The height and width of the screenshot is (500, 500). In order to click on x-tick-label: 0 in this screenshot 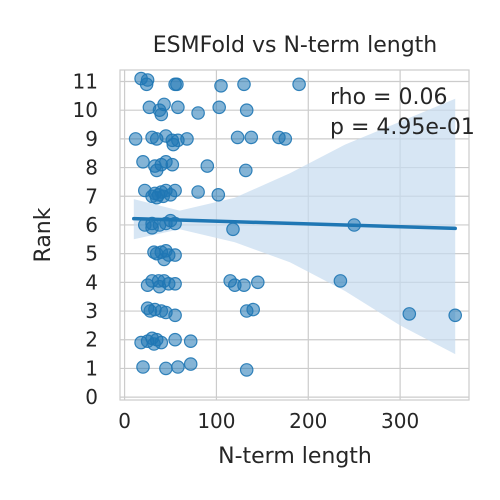, I will do `click(124, 421)`.